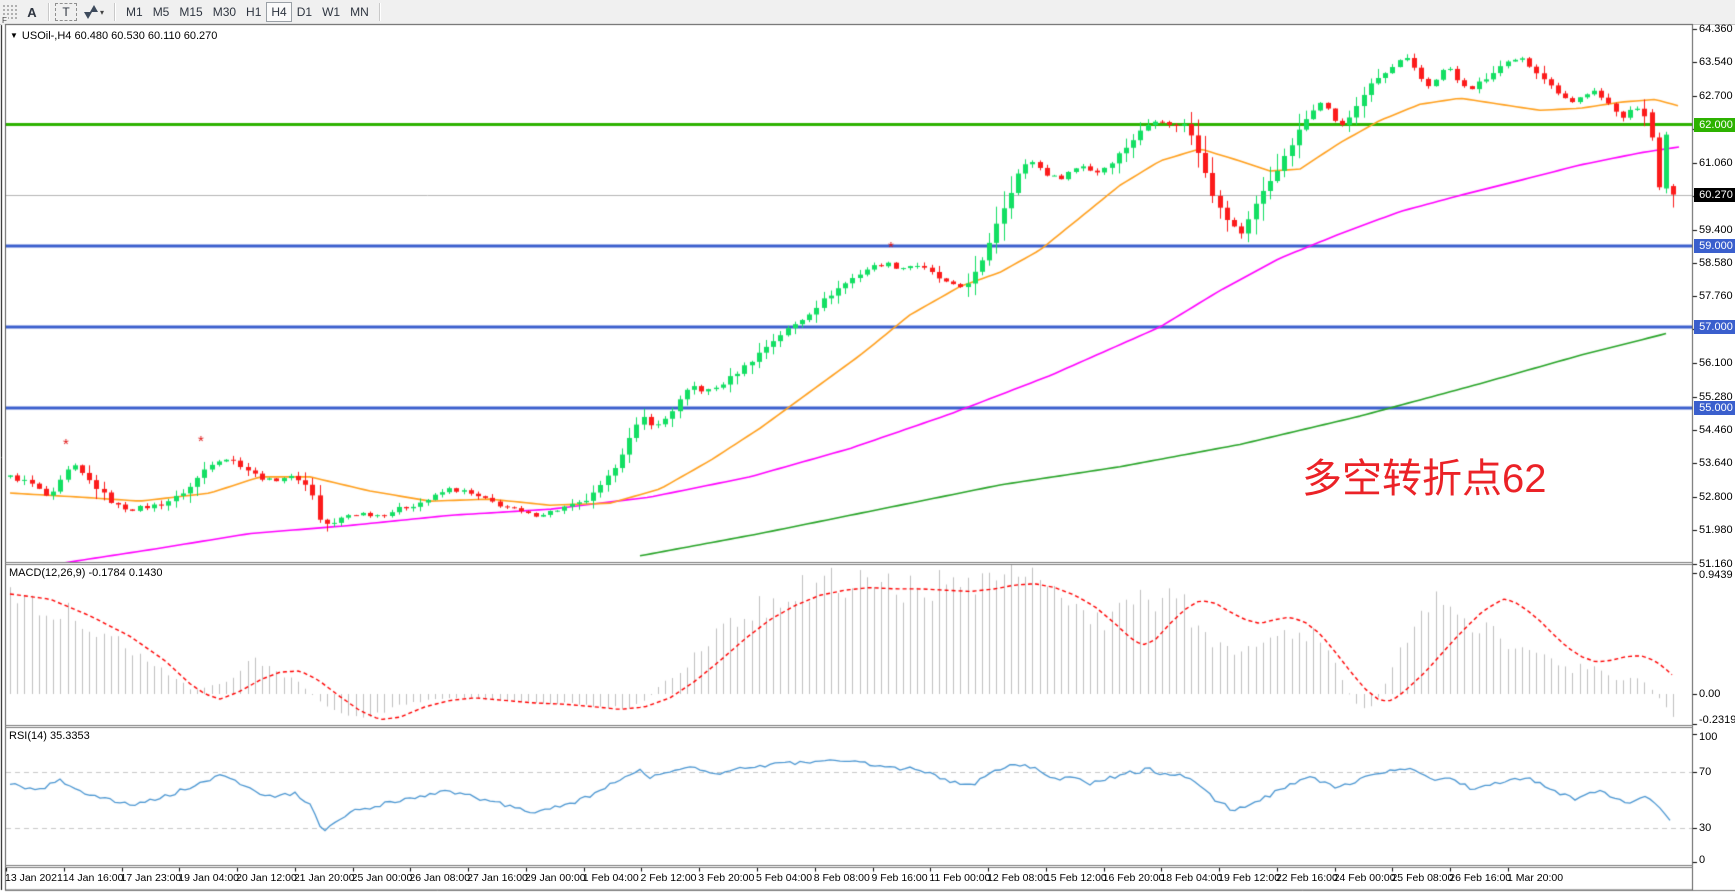 This screenshot has width=1735, height=896. Describe the element at coordinates (1714, 408) in the screenshot. I see `price-badge-55.000: 55.000` at that location.